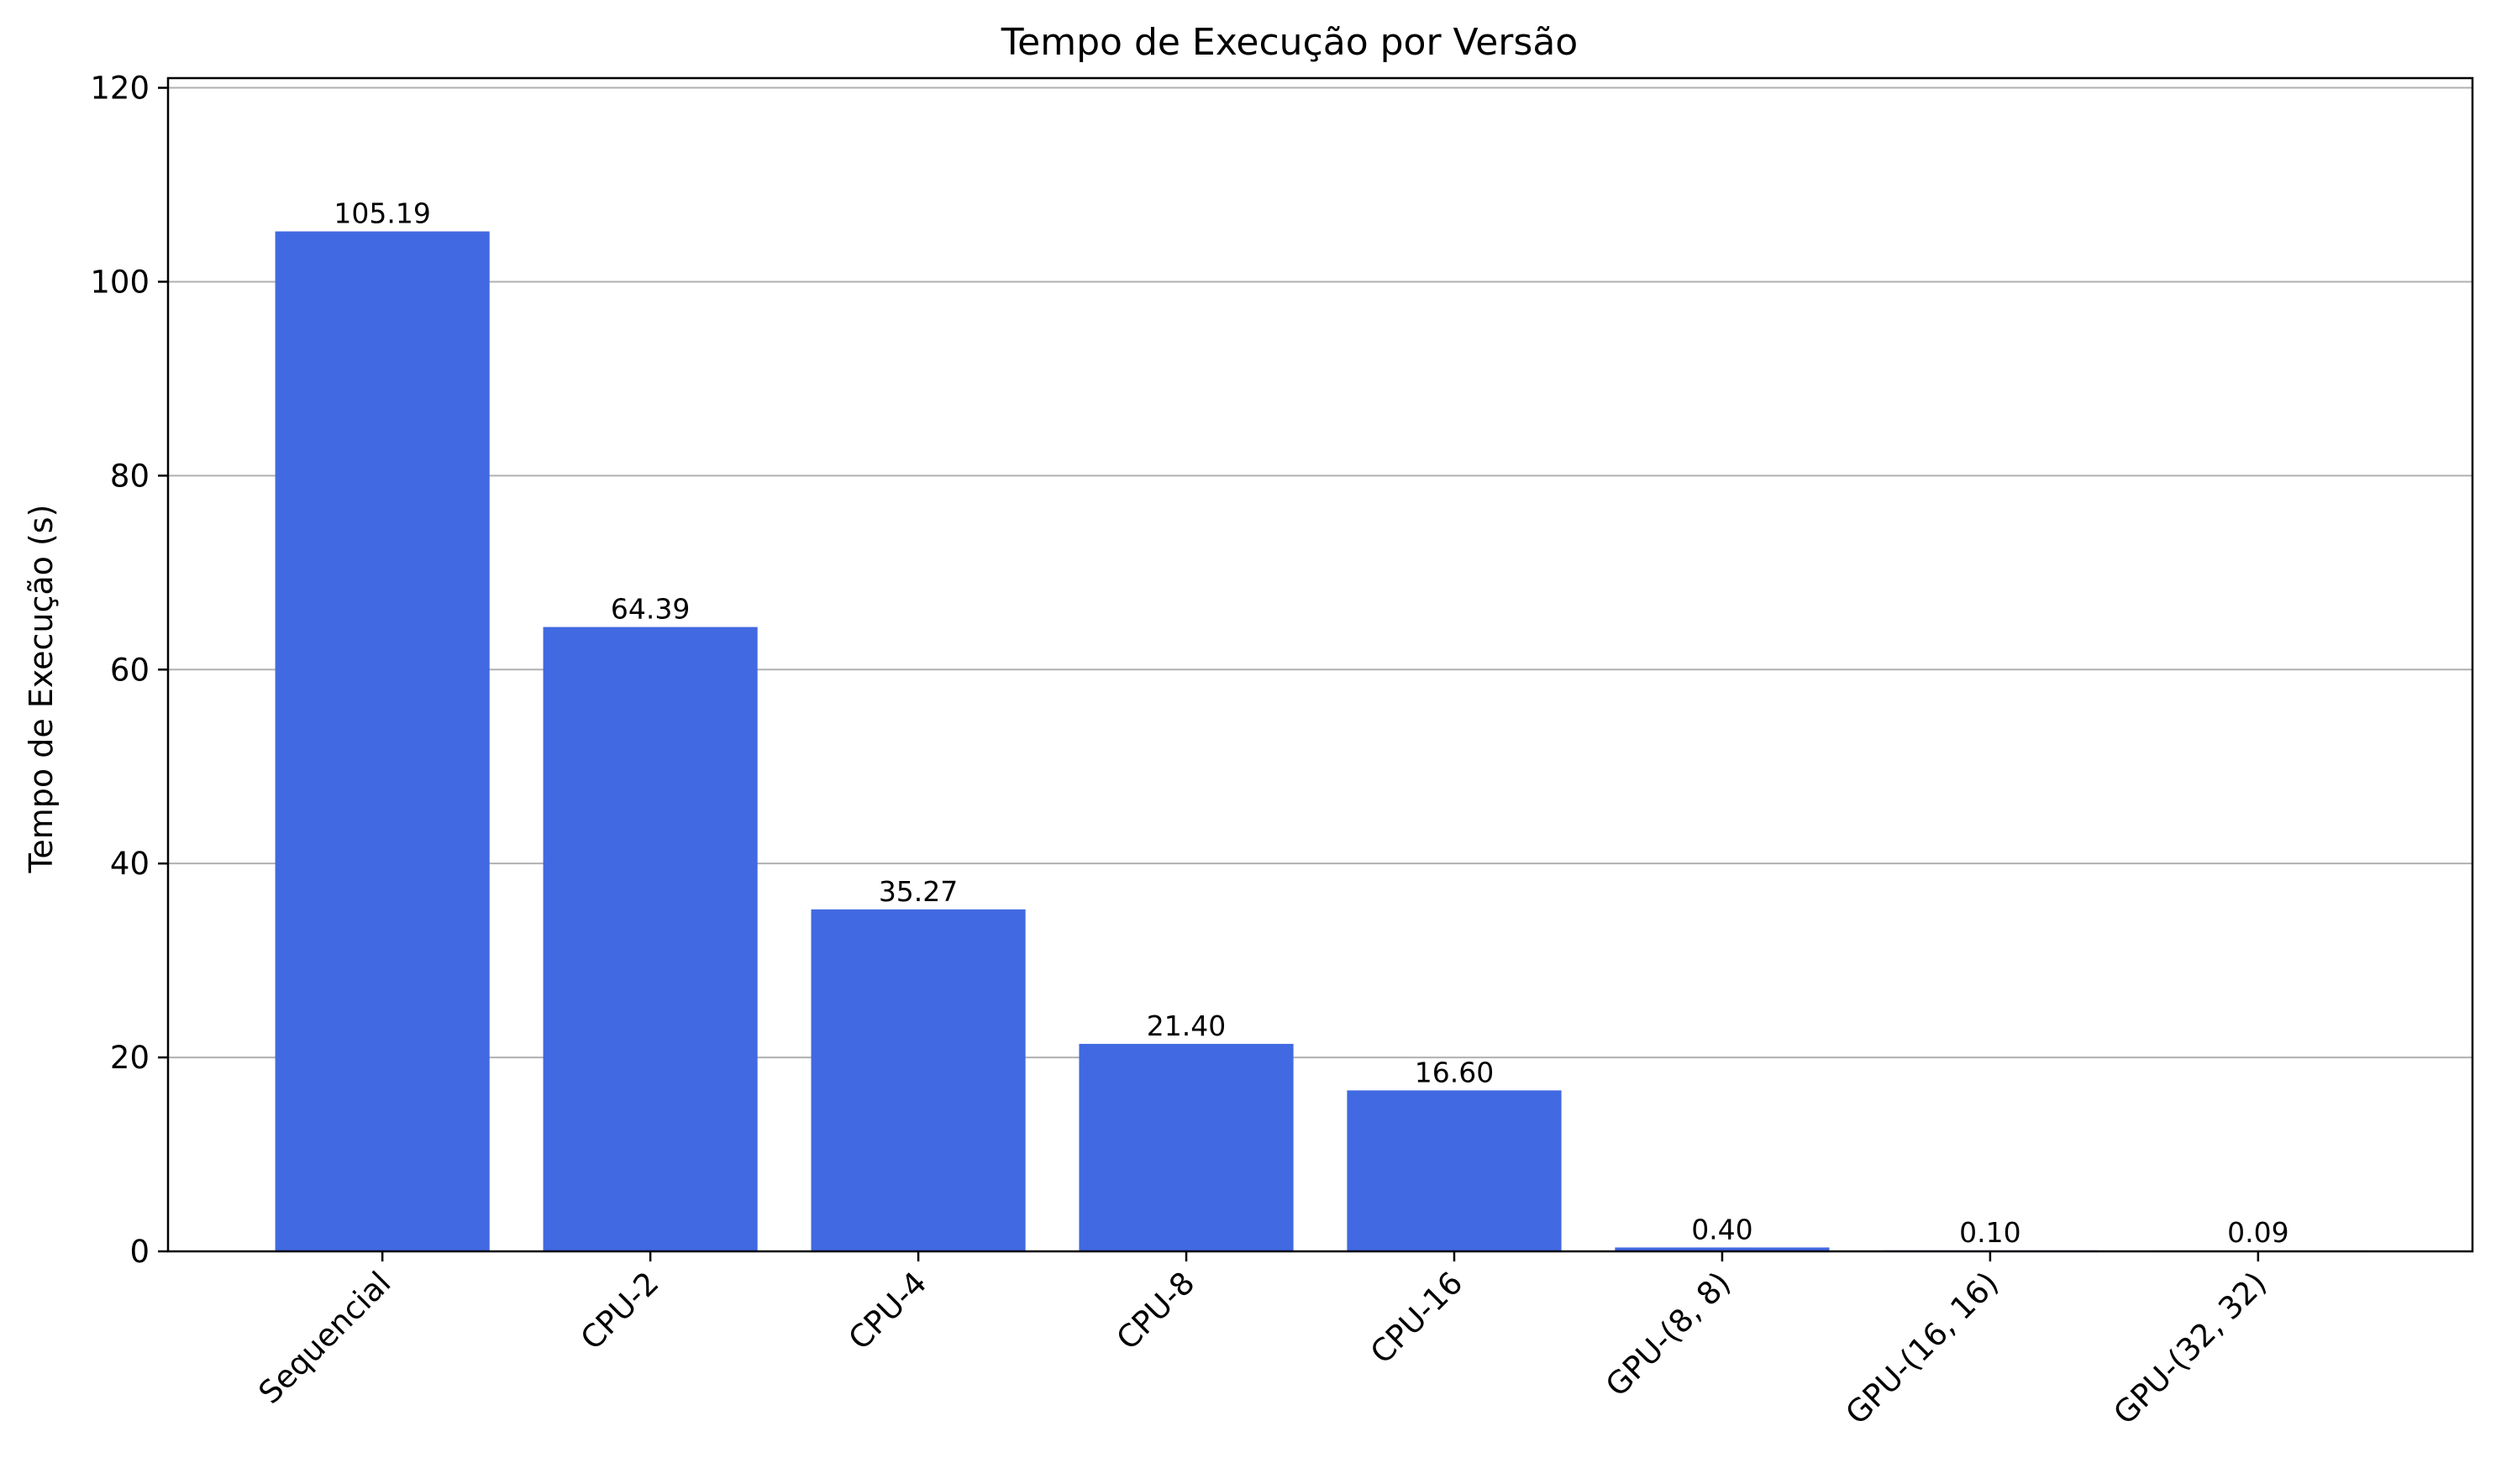 The image size is (2496, 1484). Describe the element at coordinates (325, 1338) in the screenshot. I see `x-tick-label: Sequencial` at that location.